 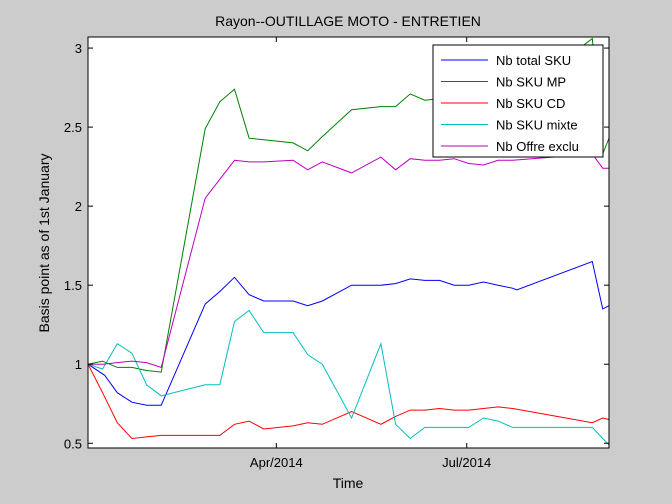 I want to click on y-tick-label: 1, so click(x=78, y=364).